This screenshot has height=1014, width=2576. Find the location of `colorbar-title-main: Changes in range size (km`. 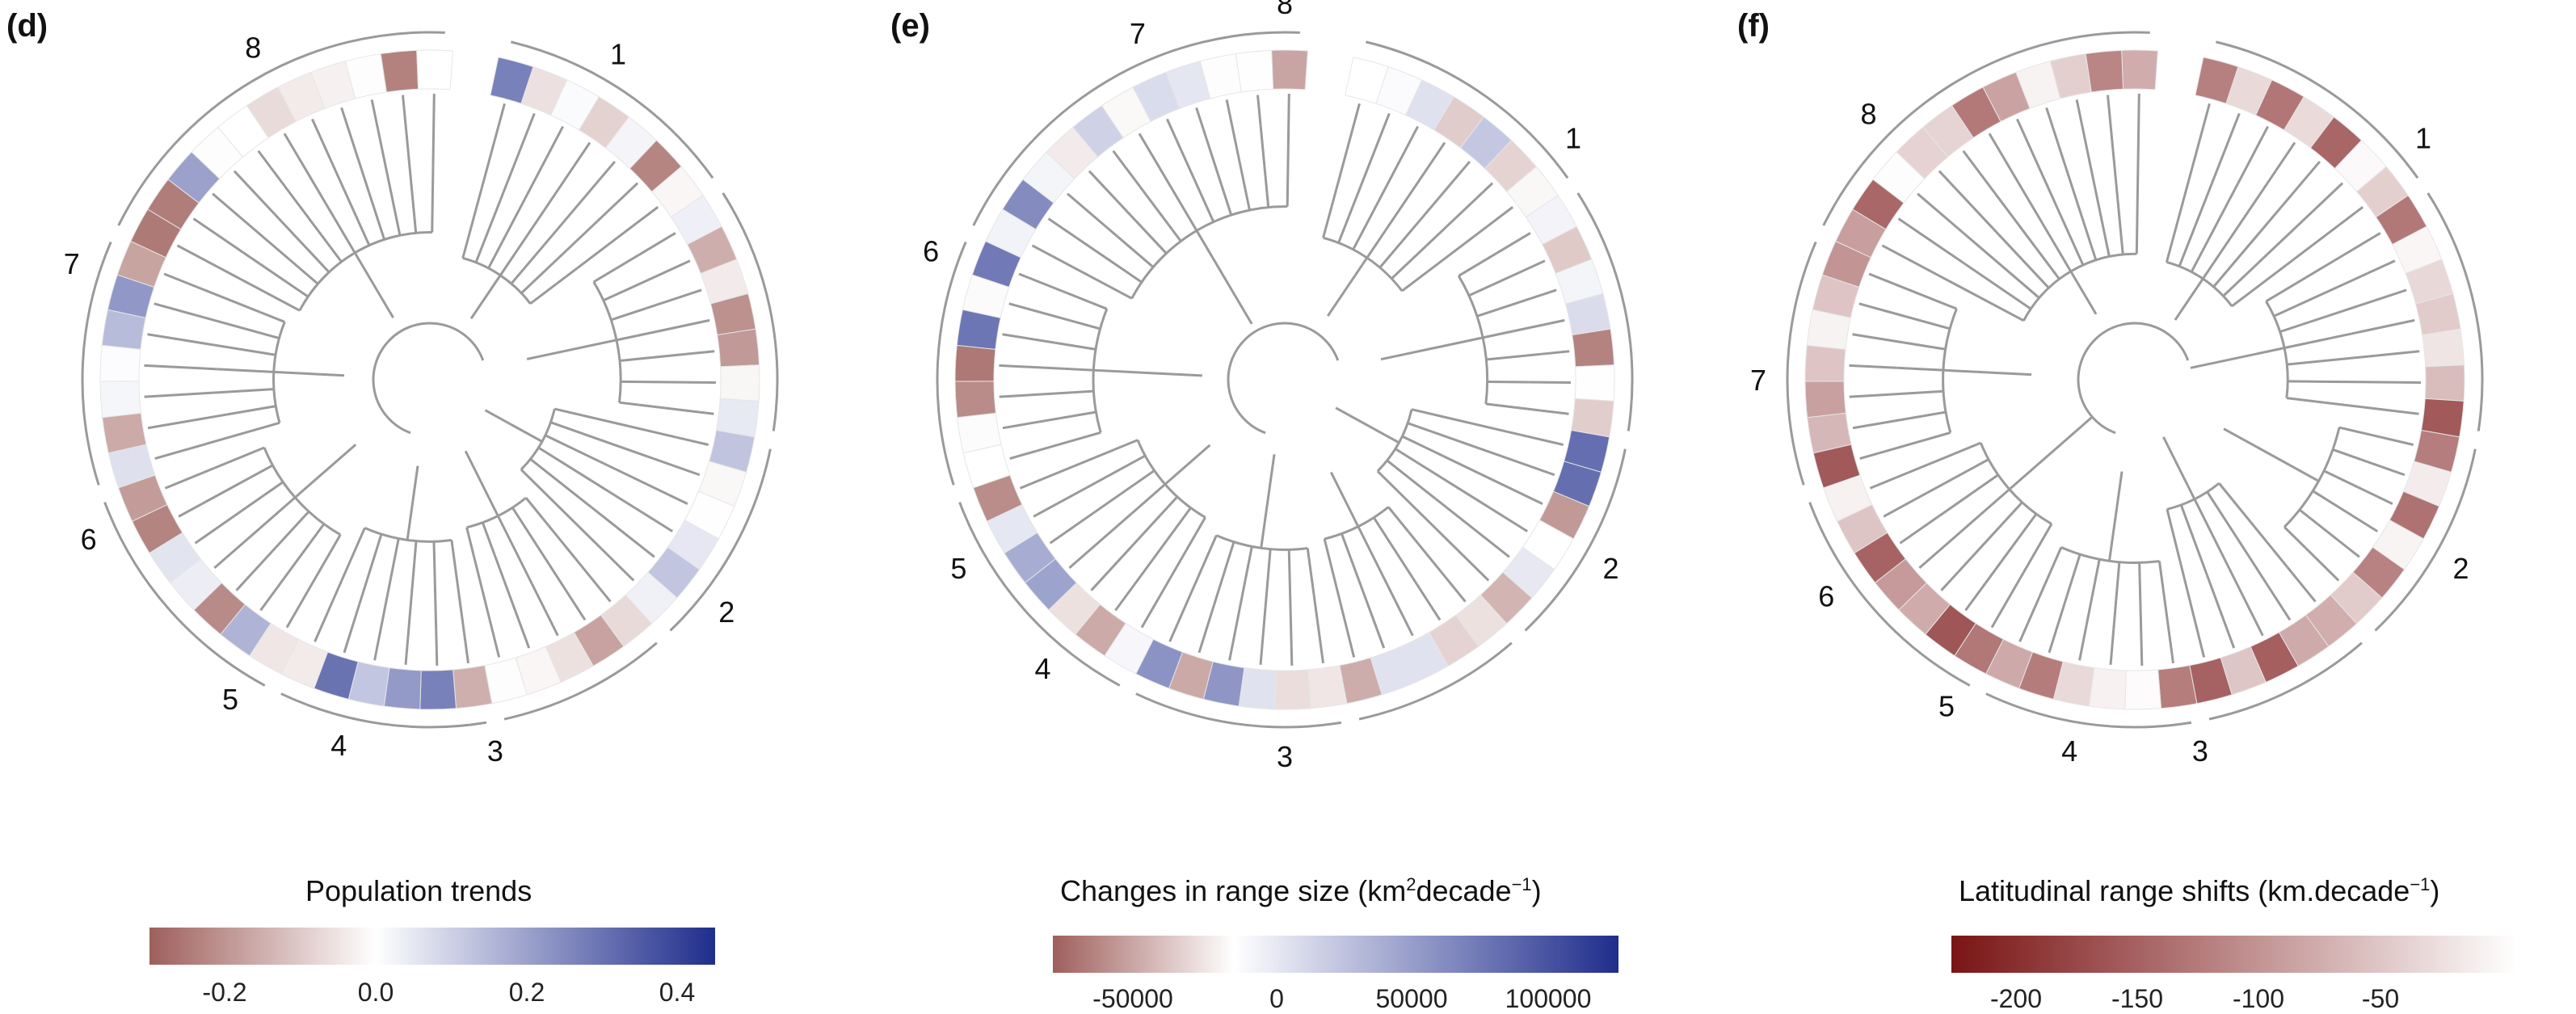

colorbar-title-main: Changes in range size (km is located at coordinates (1233, 890).